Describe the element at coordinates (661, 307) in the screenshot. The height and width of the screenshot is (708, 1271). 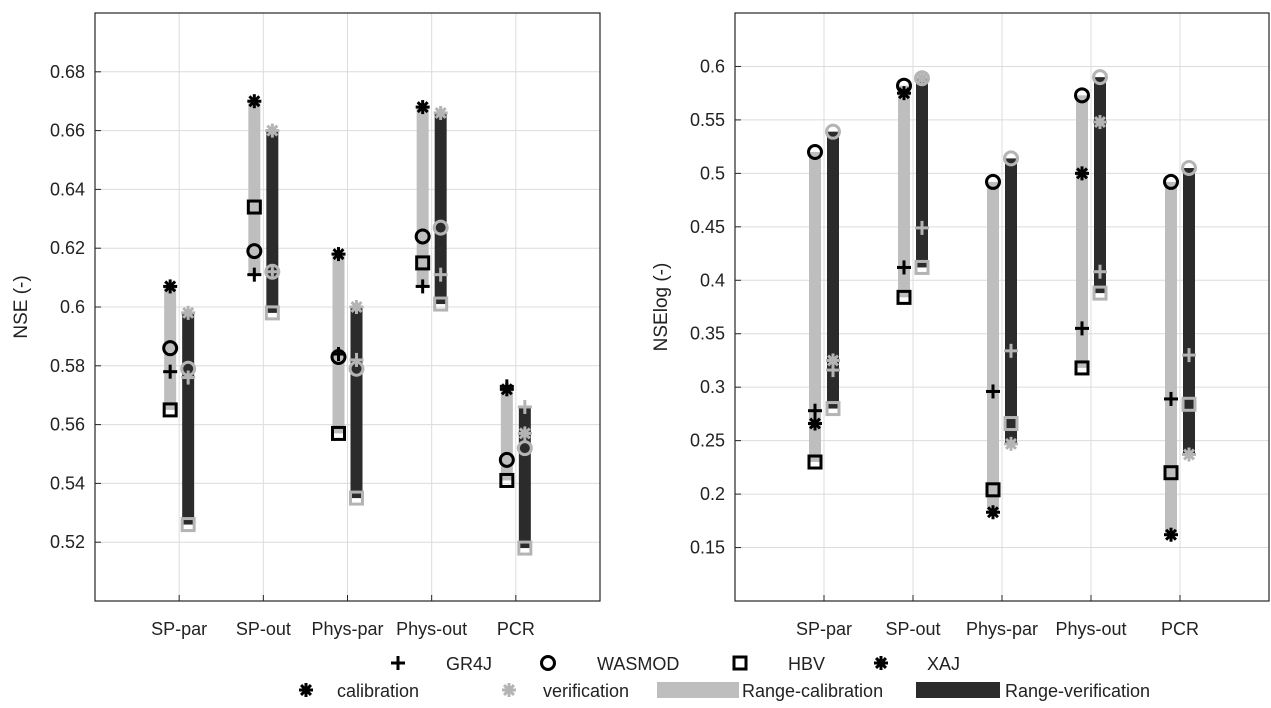
I see `y-axis-label: NSElog (-)` at that location.